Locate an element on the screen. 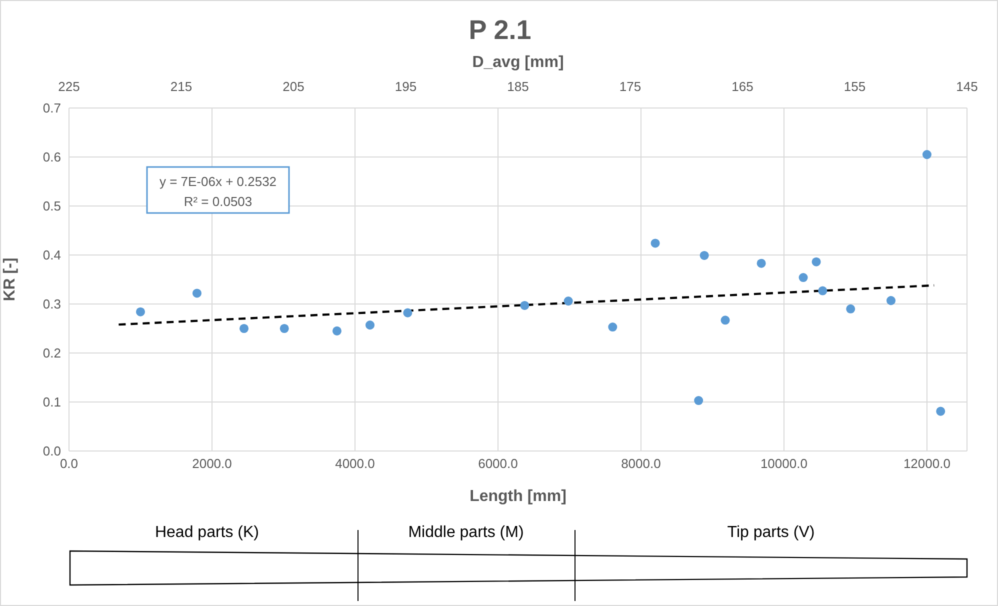 The image size is (998, 606). annotation: R² = 0.0503 is located at coordinates (218, 201).